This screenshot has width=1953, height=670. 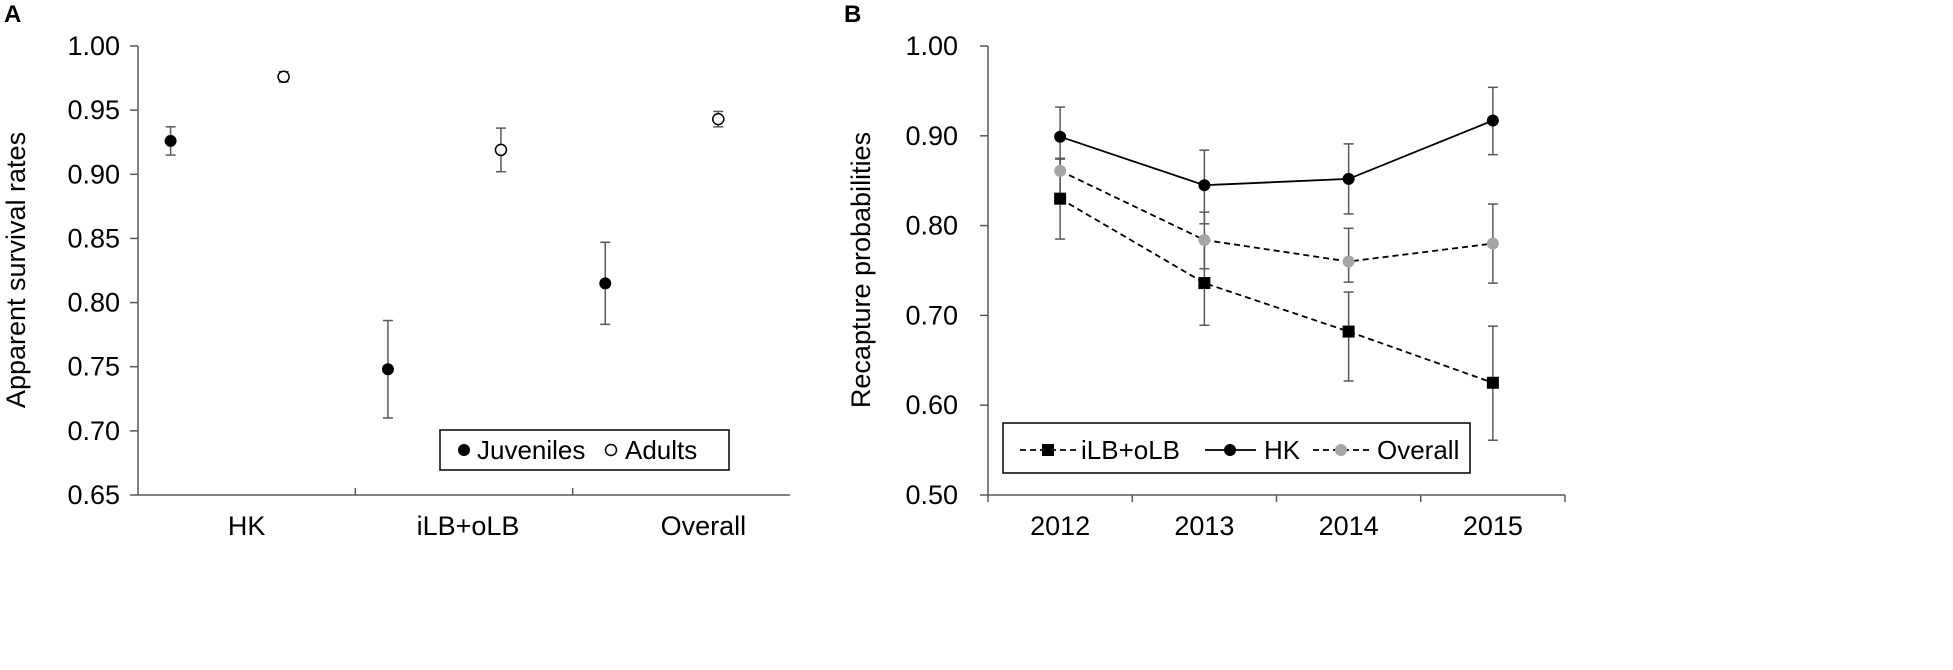 What do you see at coordinates (931, 405) in the screenshot?
I see `panel-b-y-tick-label: 0.60` at bounding box center [931, 405].